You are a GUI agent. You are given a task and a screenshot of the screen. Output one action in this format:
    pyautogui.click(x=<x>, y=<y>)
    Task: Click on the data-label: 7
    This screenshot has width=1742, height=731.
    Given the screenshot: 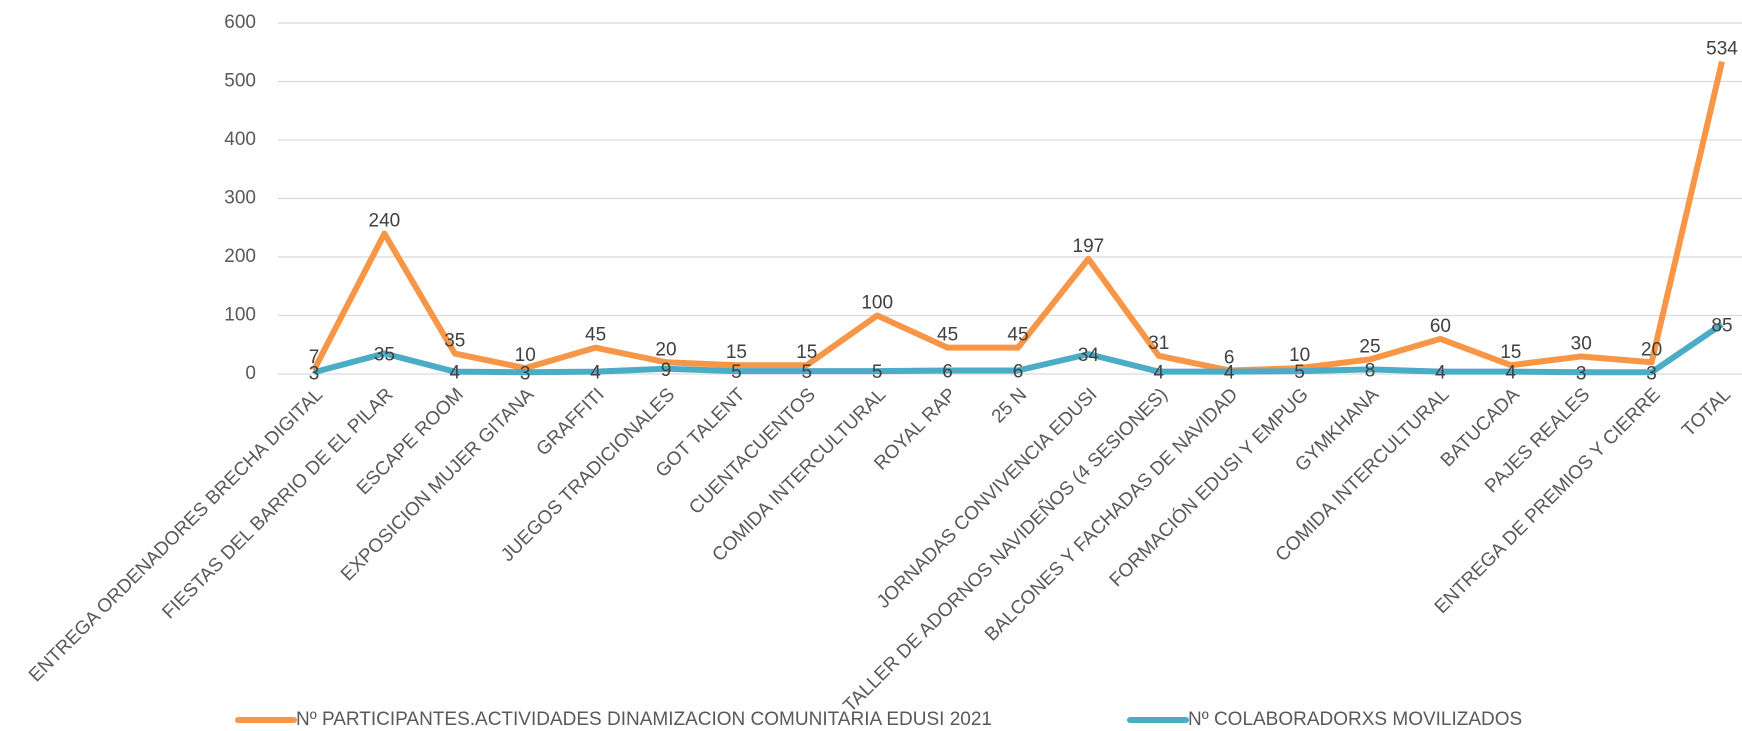 What is the action you would take?
    pyautogui.click(x=314, y=357)
    